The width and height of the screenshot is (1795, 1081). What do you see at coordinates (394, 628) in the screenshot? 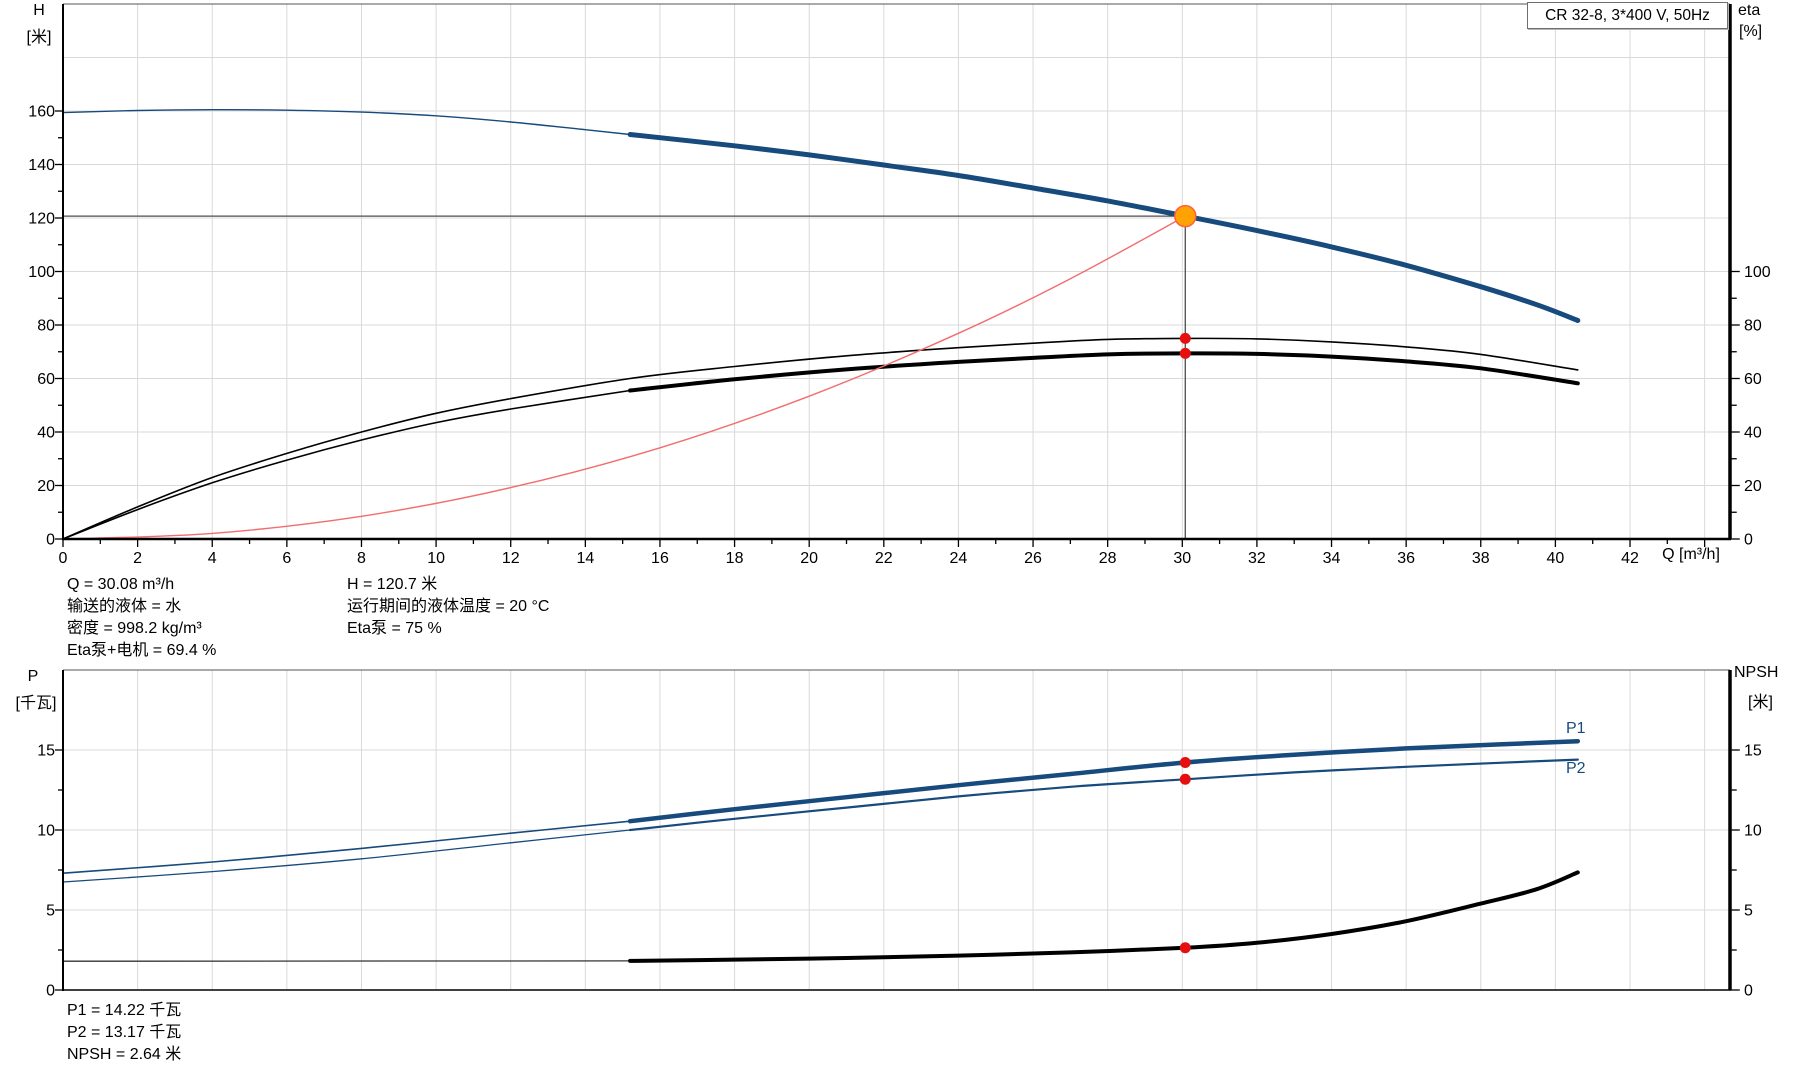
I see `annotation-line-2: Eta泵 = 75 %` at bounding box center [394, 628].